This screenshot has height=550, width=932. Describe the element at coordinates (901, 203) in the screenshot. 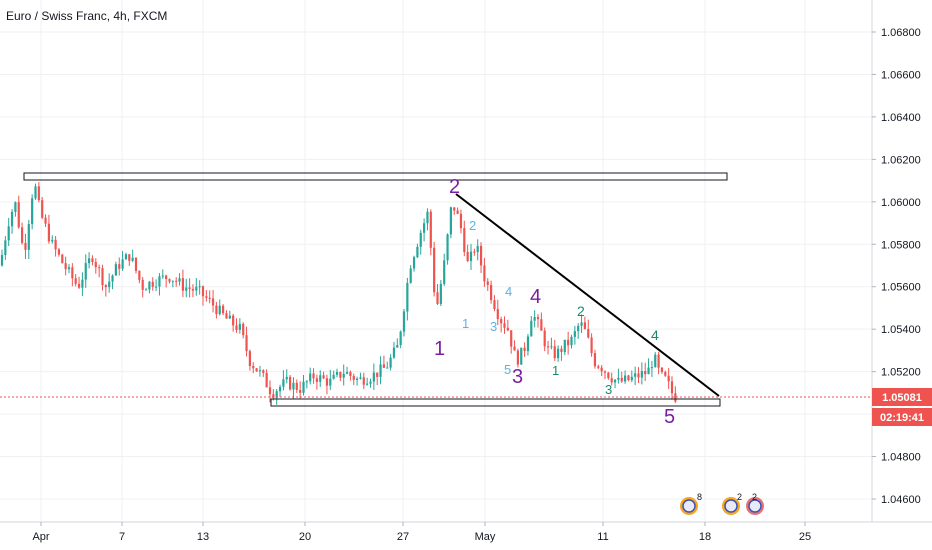

I see `y-tick-label: 1.06000` at that location.